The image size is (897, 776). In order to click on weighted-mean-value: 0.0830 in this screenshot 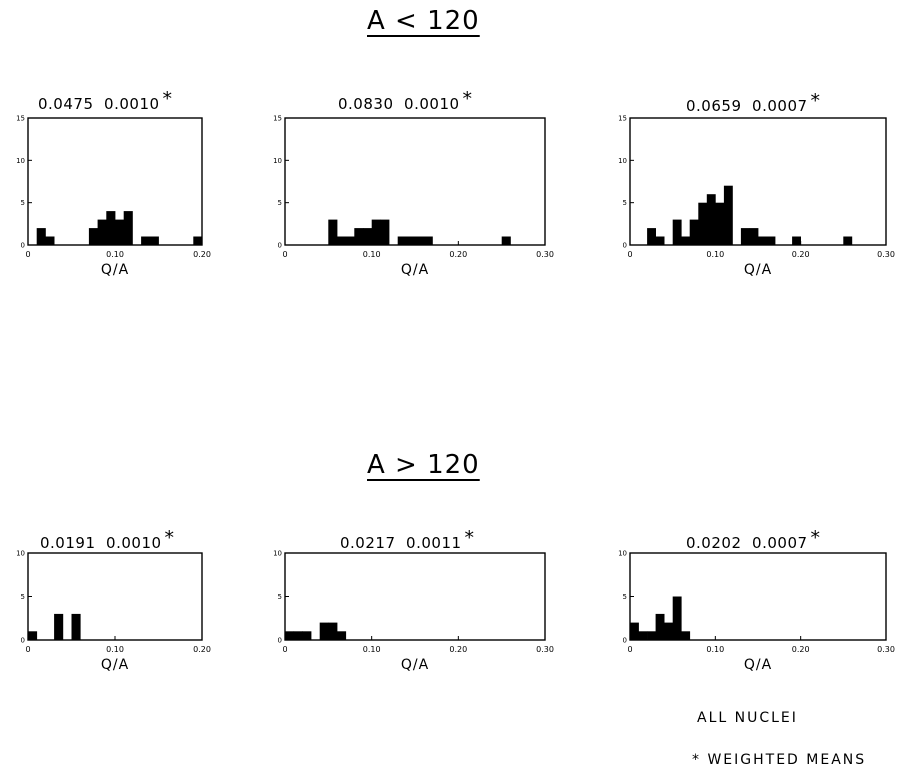, I will do `click(366, 104)`.